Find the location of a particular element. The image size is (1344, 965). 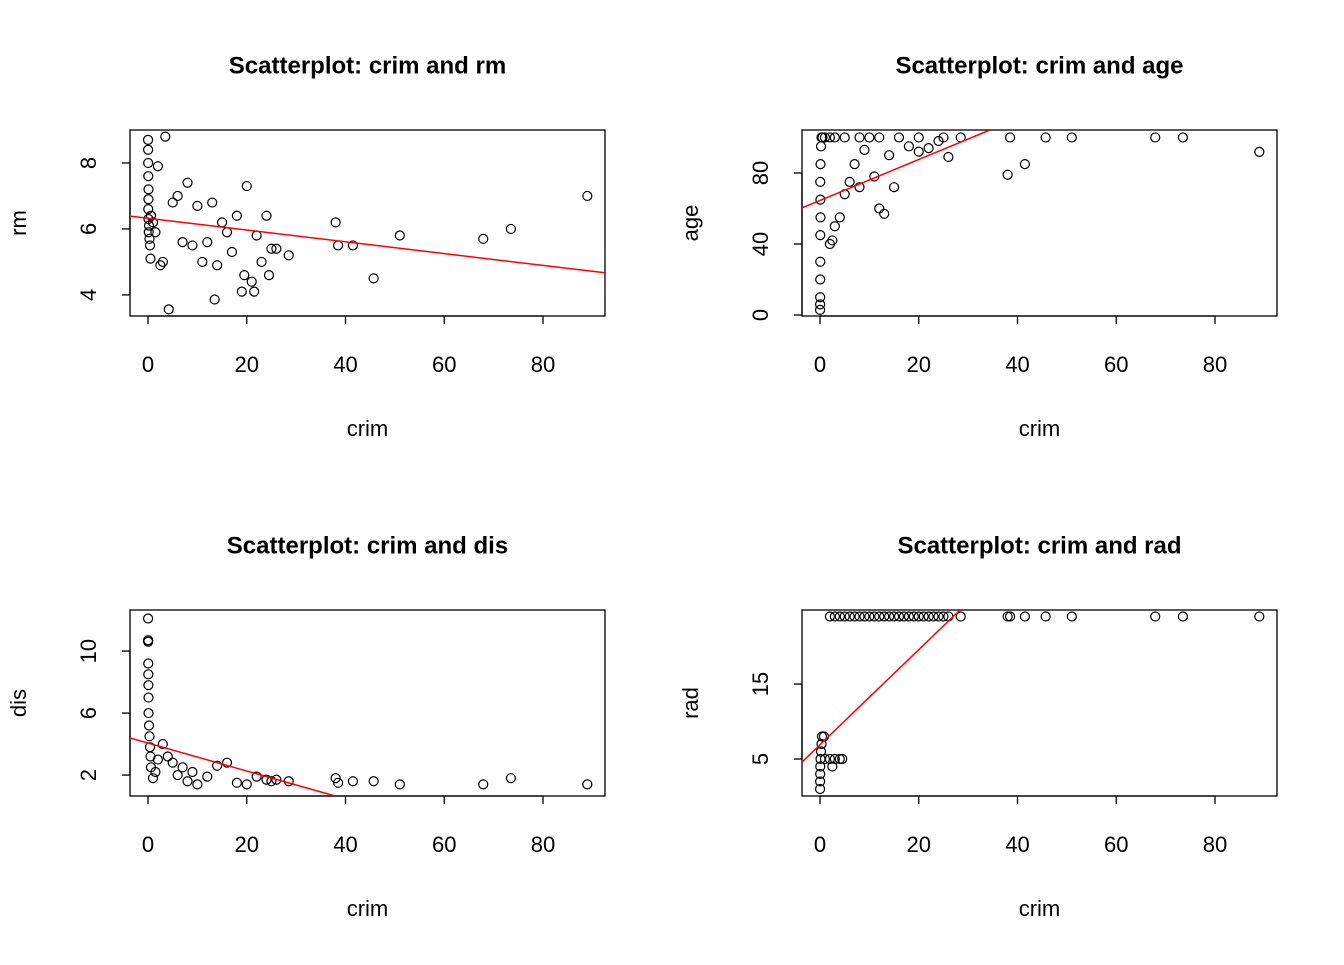

y-tick-label: 5 is located at coordinates (760, 759).